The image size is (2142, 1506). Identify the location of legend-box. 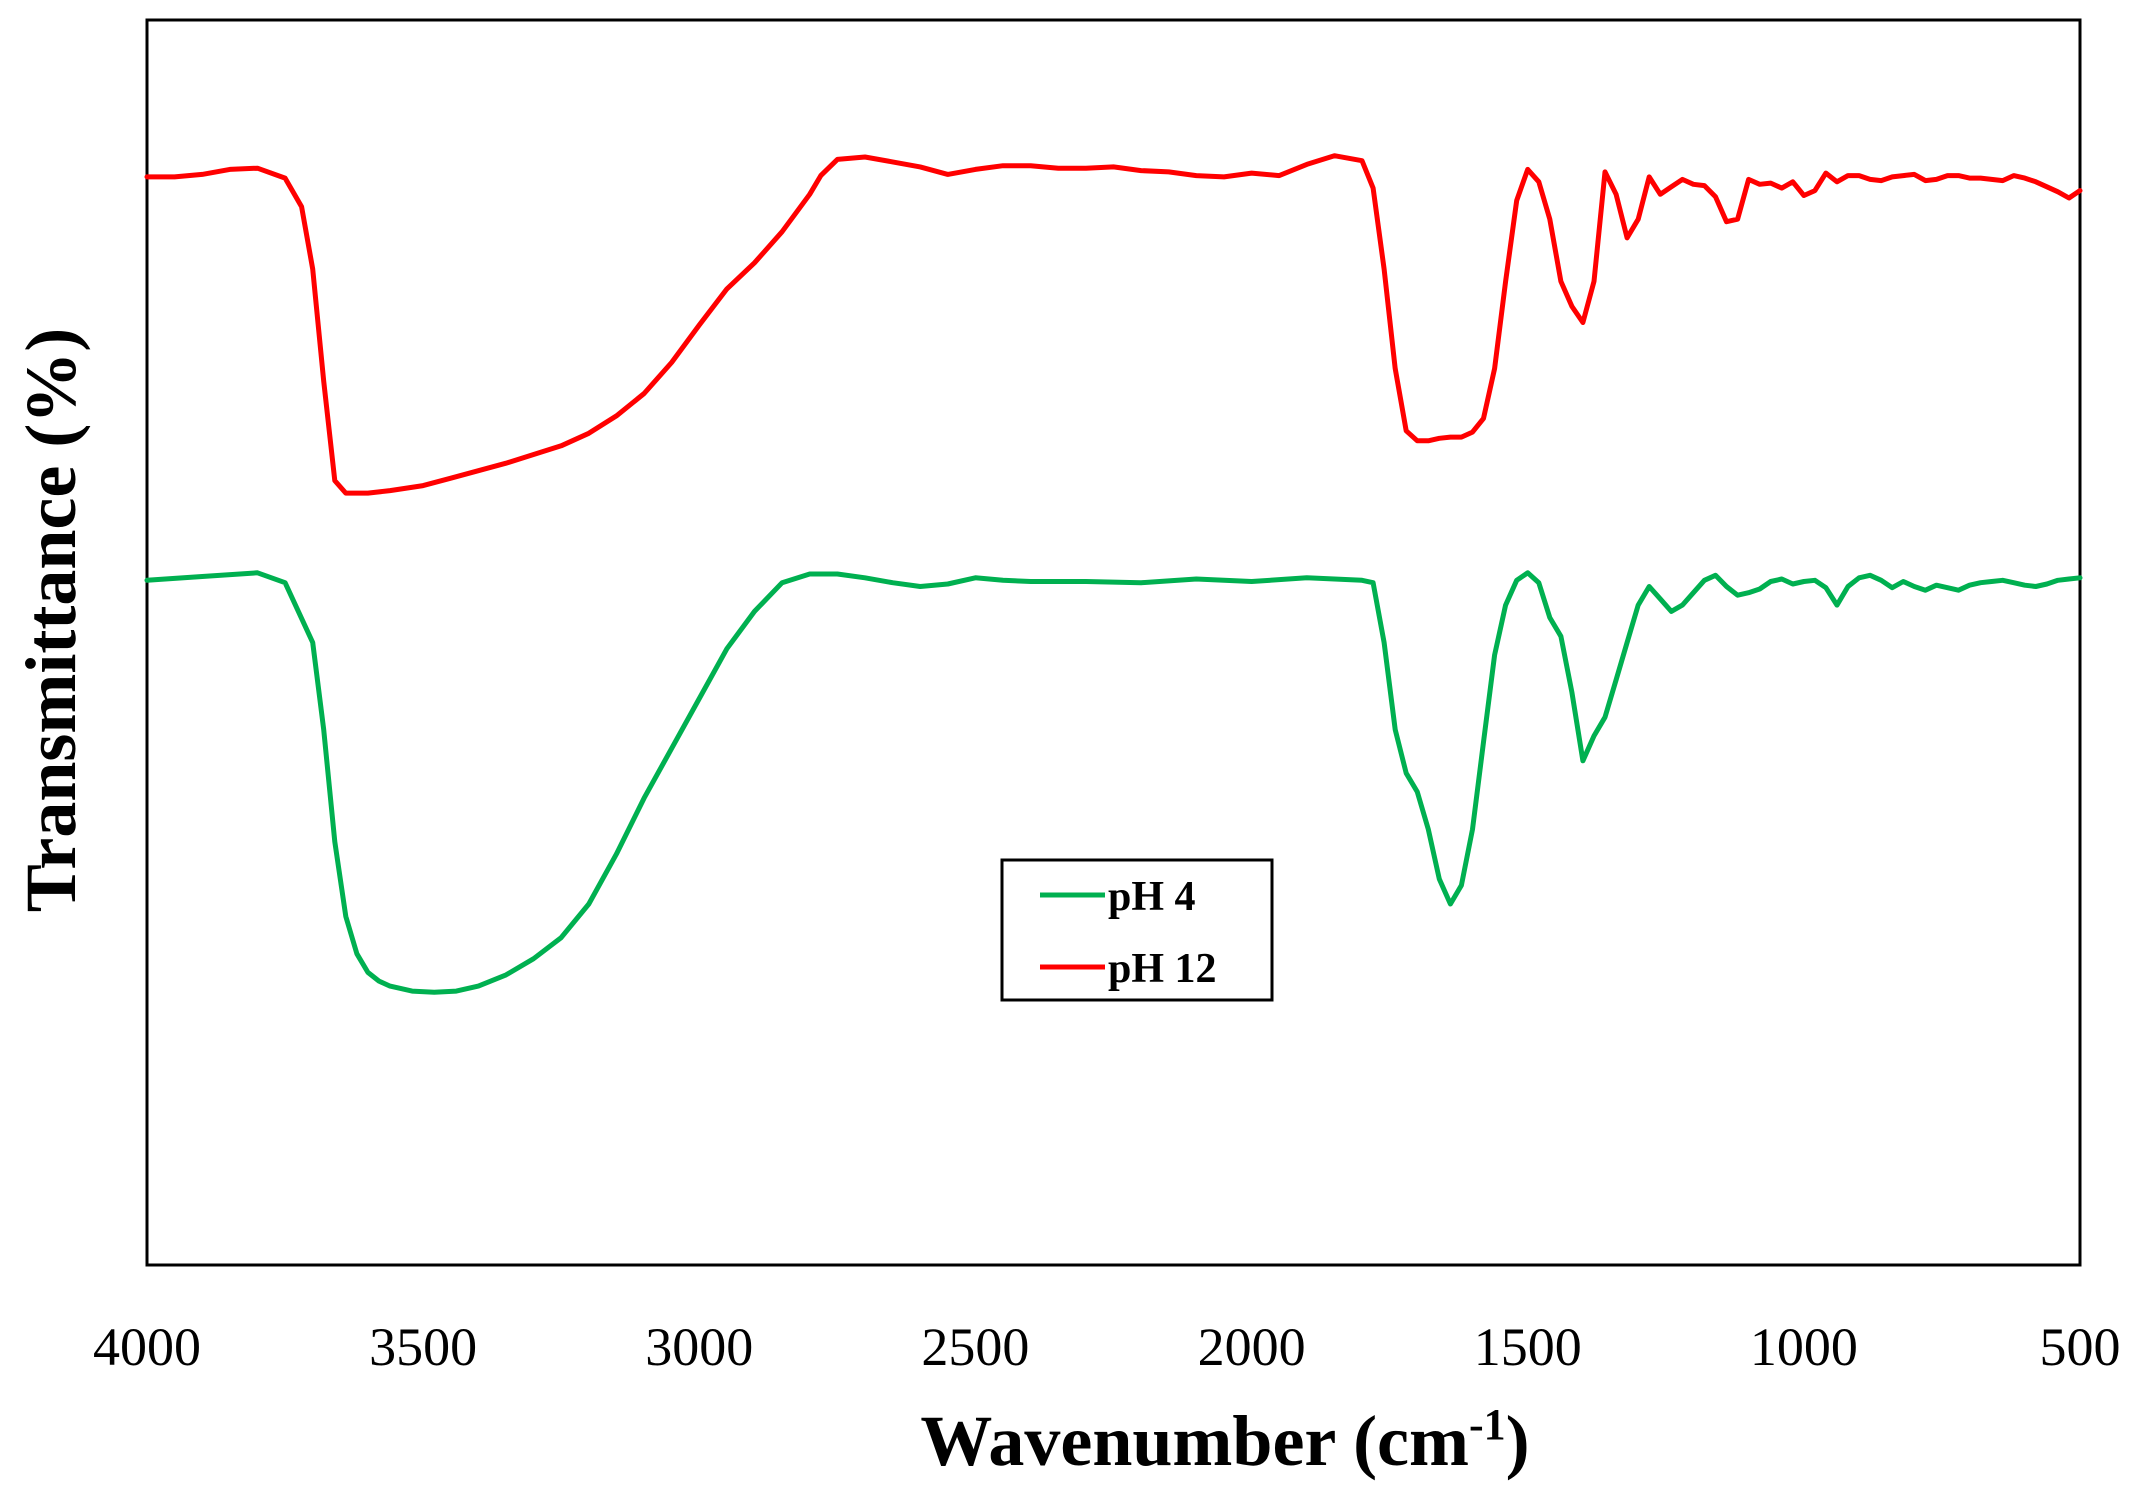
(1137, 930).